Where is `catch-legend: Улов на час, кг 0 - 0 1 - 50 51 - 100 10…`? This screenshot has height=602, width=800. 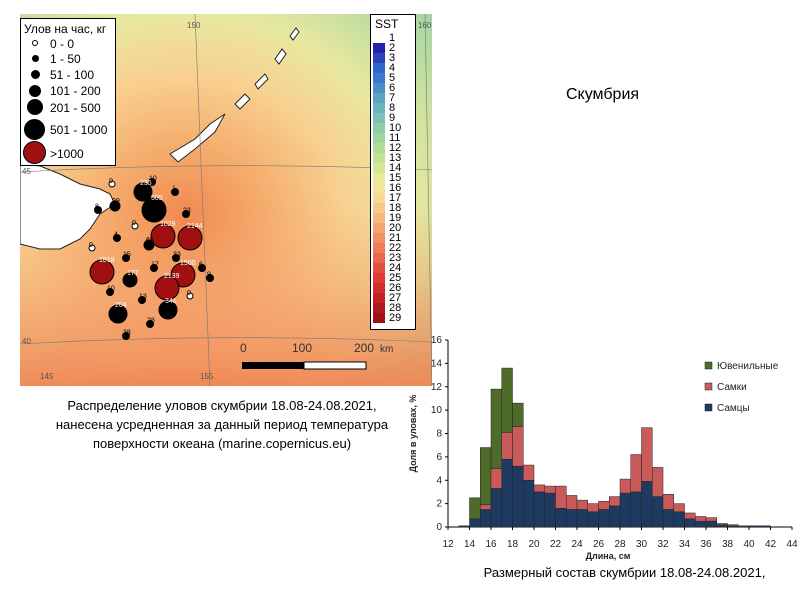
catch-legend: Улов на час, кг 0 - 0 1 - 50 51 - 100 10… is located at coordinates (68, 92).